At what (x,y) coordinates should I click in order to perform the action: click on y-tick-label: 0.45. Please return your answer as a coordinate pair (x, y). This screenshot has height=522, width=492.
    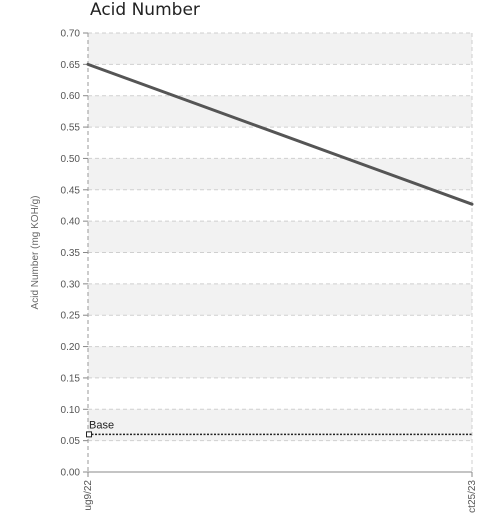
    Looking at the image, I should click on (71, 190).